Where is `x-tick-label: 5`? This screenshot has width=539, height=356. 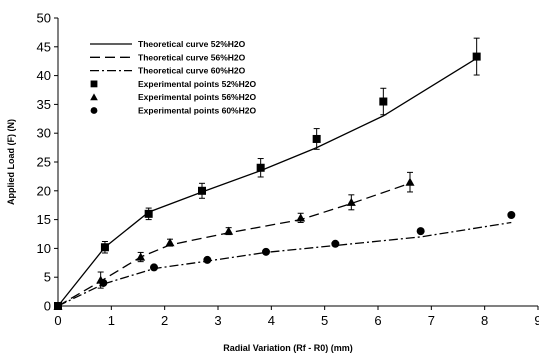 x-tick-label: 5 is located at coordinates (324, 320).